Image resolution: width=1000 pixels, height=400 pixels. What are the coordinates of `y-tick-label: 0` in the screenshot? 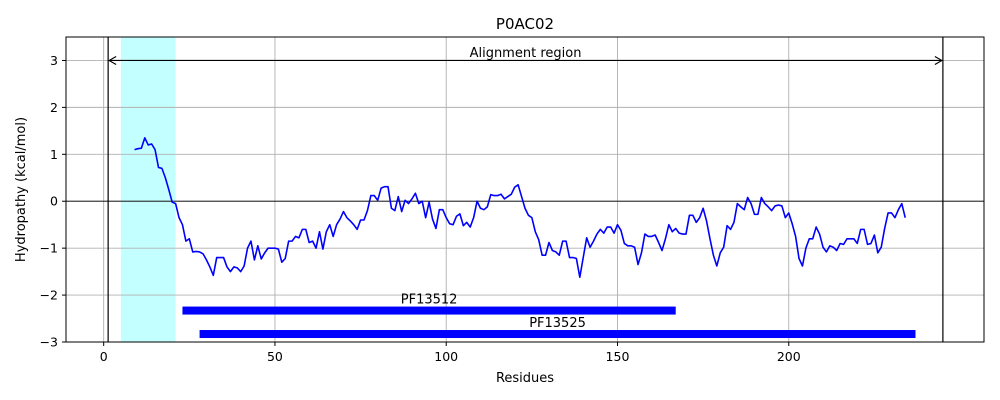 It's located at (54, 201).